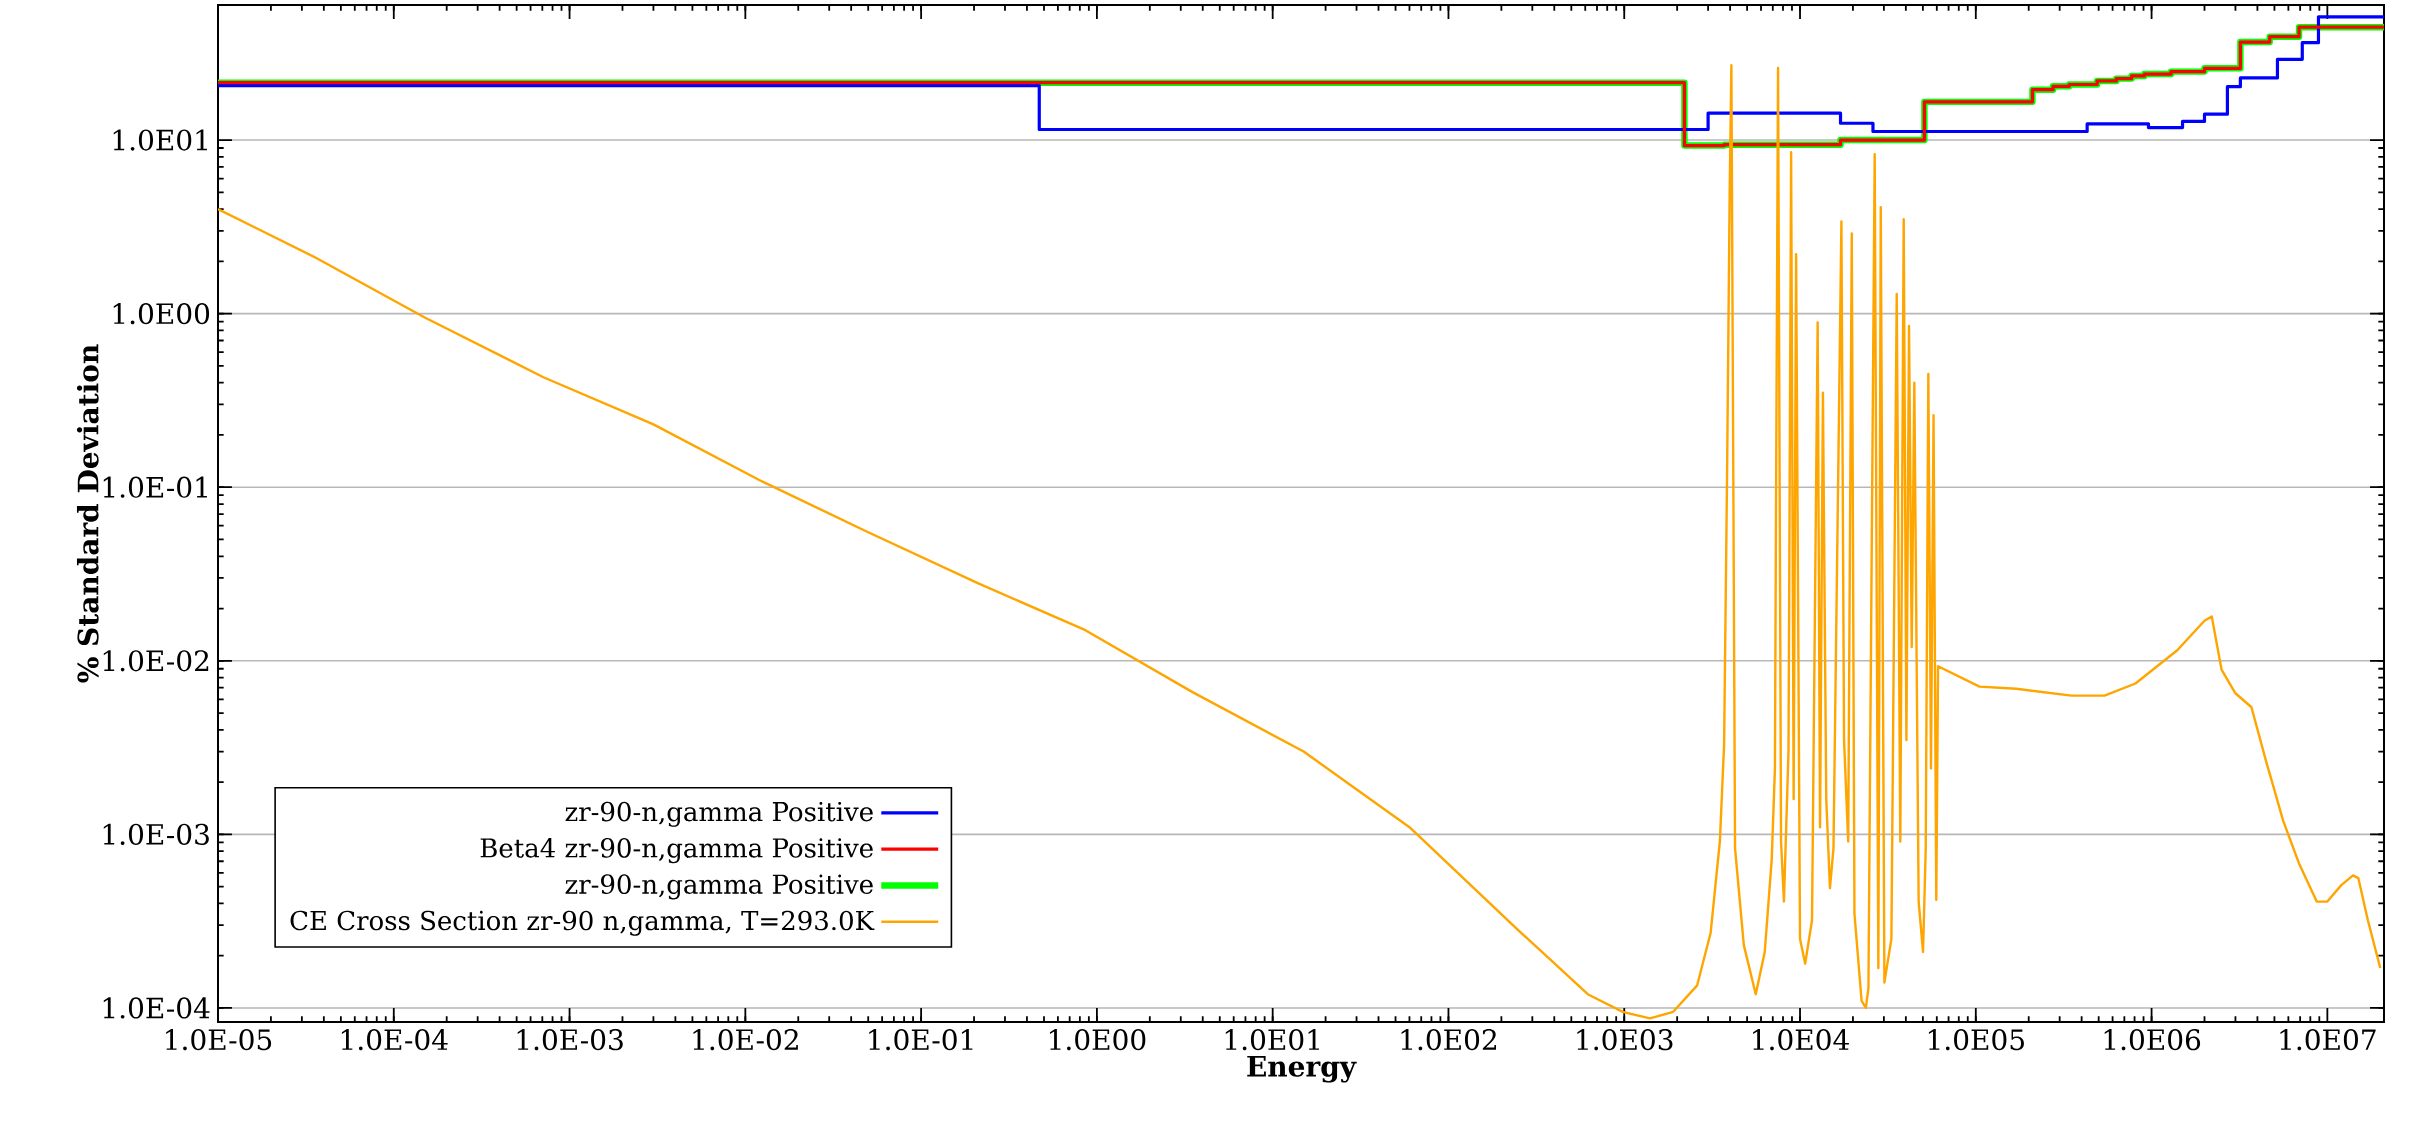 This screenshot has width=2418, height=1128. Describe the element at coordinates (1302, 1069) in the screenshot. I see `x-axis-title: Energy` at that location.